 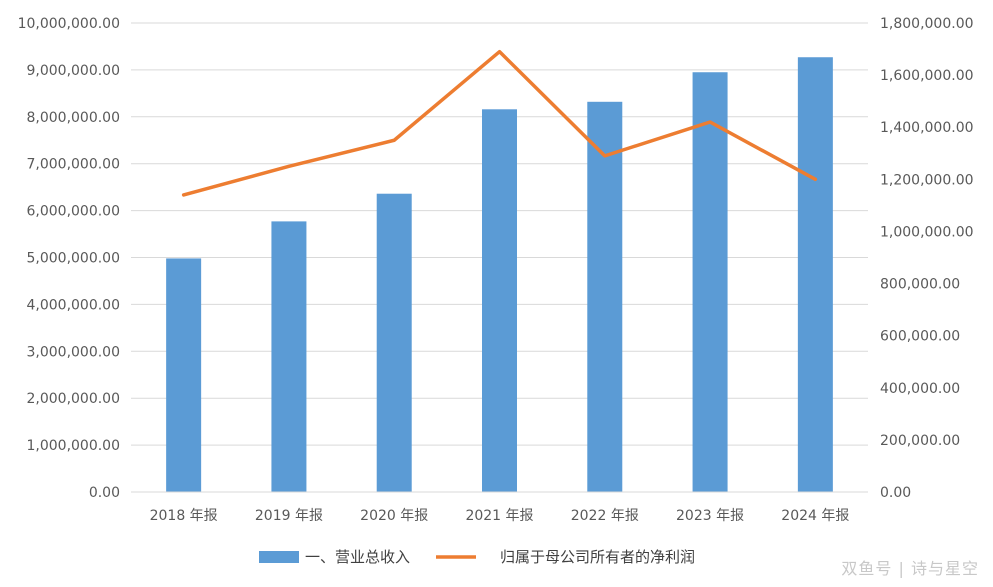 What do you see at coordinates (394, 516) in the screenshot?
I see `x-tick-label: 2020 年报` at bounding box center [394, 516].